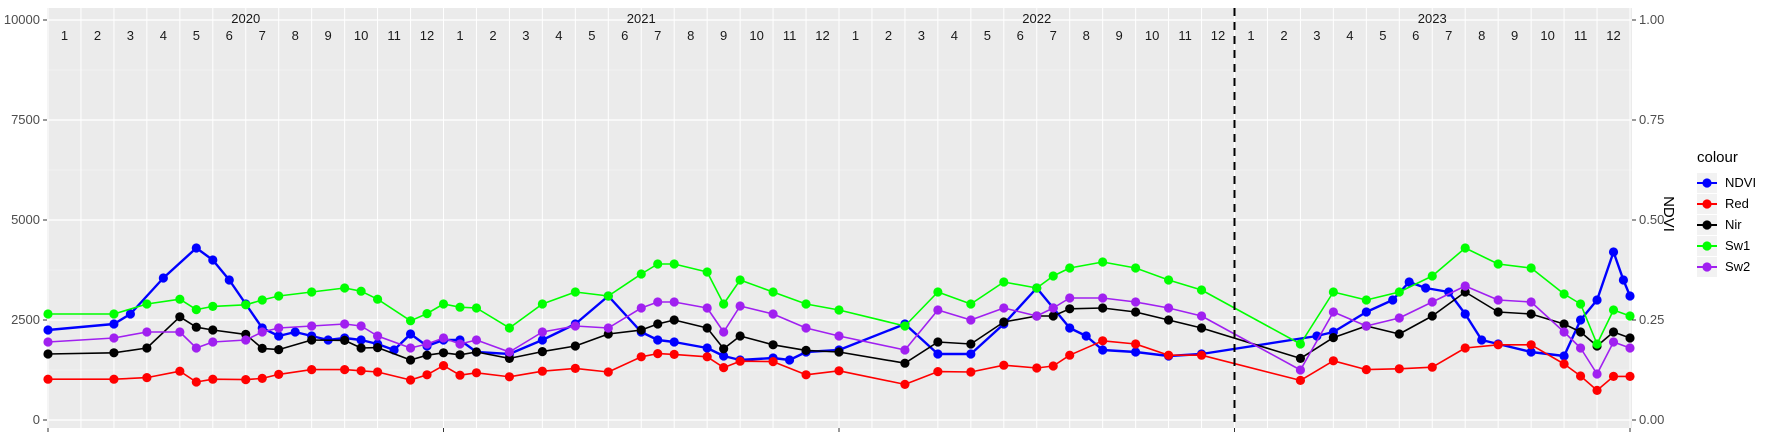  I want to click on month-label: 1, so click(64, 35).